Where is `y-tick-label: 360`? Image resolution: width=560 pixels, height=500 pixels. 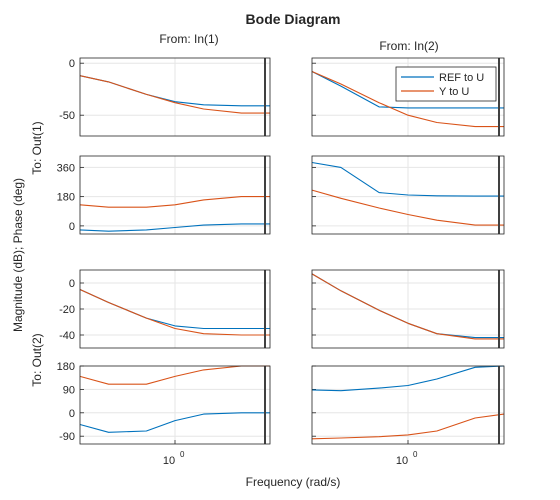 y-tick-label: 360 is located at coordinates (66, 168).